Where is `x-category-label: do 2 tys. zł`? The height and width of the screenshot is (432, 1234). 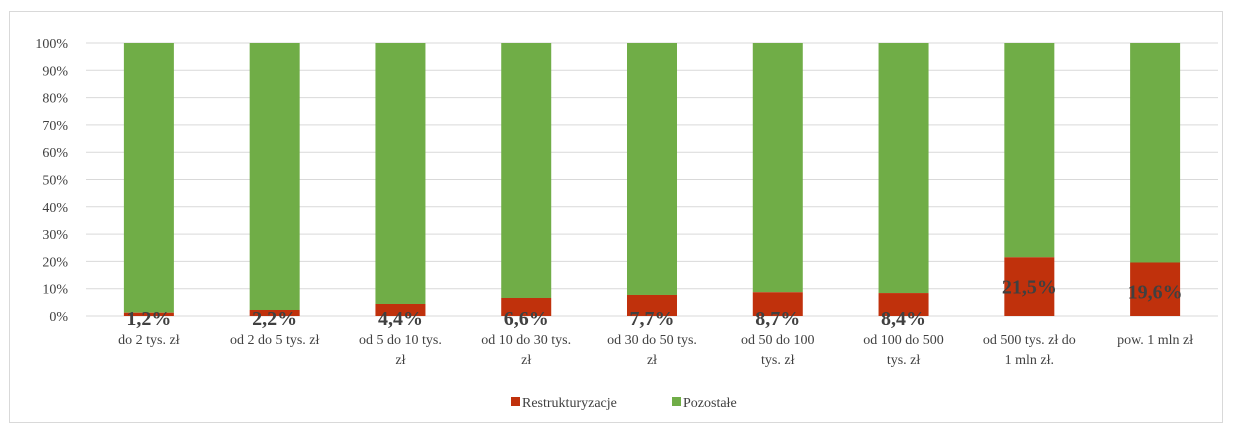 x-category-label: do 2 tys. zł is located at coordinates (149, 340).